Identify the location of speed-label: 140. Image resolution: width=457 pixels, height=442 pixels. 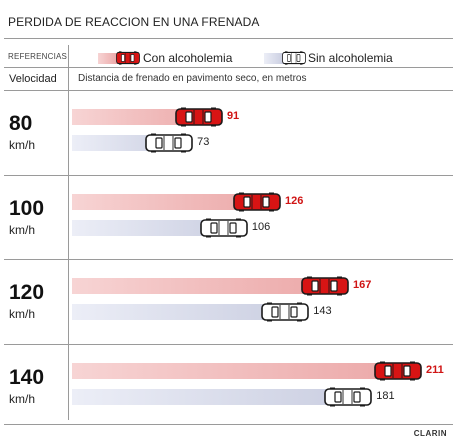
(27, 377).